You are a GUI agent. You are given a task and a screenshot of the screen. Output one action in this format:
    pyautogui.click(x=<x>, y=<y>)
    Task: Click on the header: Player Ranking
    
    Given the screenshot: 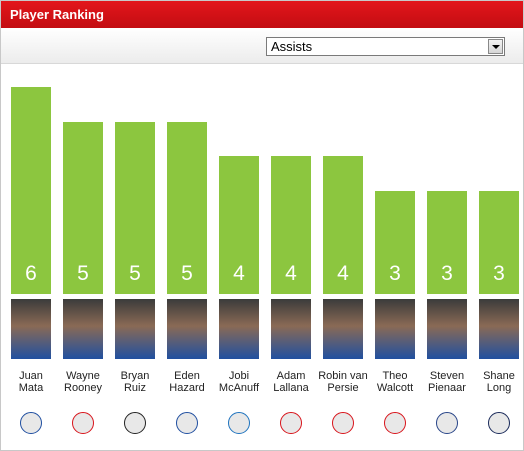 What is the action you would take?
    pyautogui.click(x=262, y=14)
    